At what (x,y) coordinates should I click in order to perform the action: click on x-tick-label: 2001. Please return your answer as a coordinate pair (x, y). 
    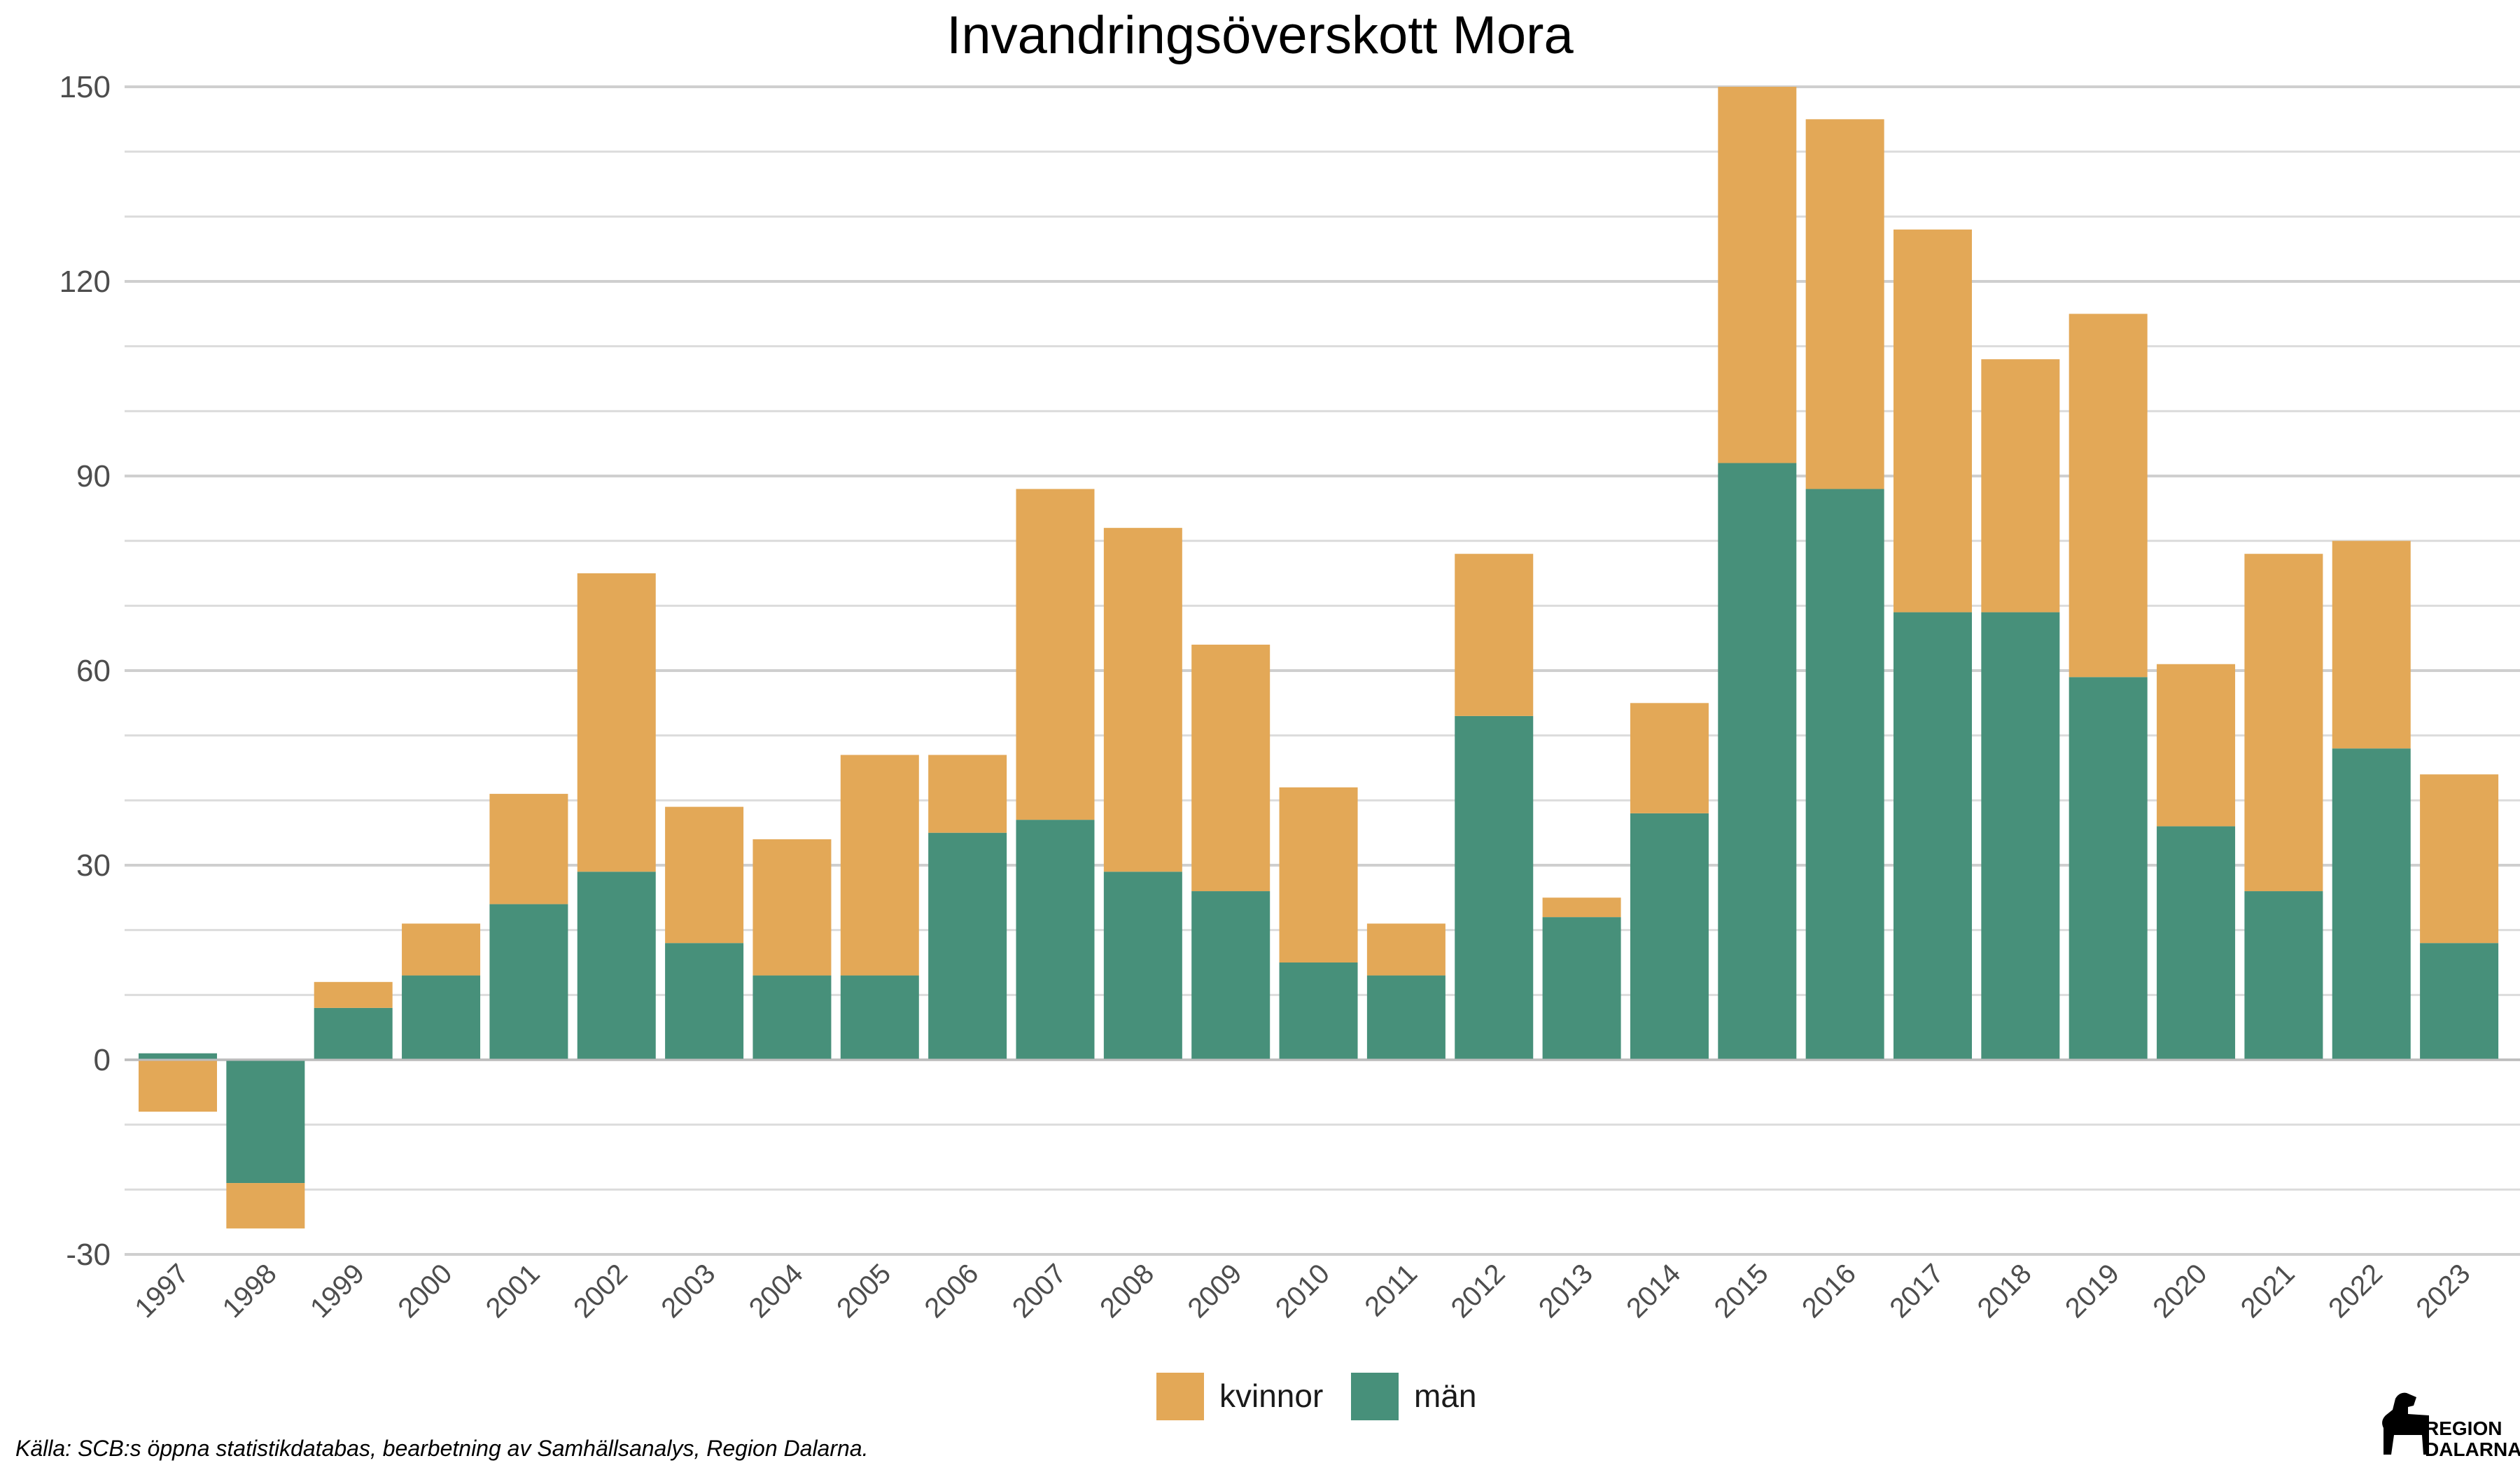
    Looking at the image, I should click on (513, 1291).